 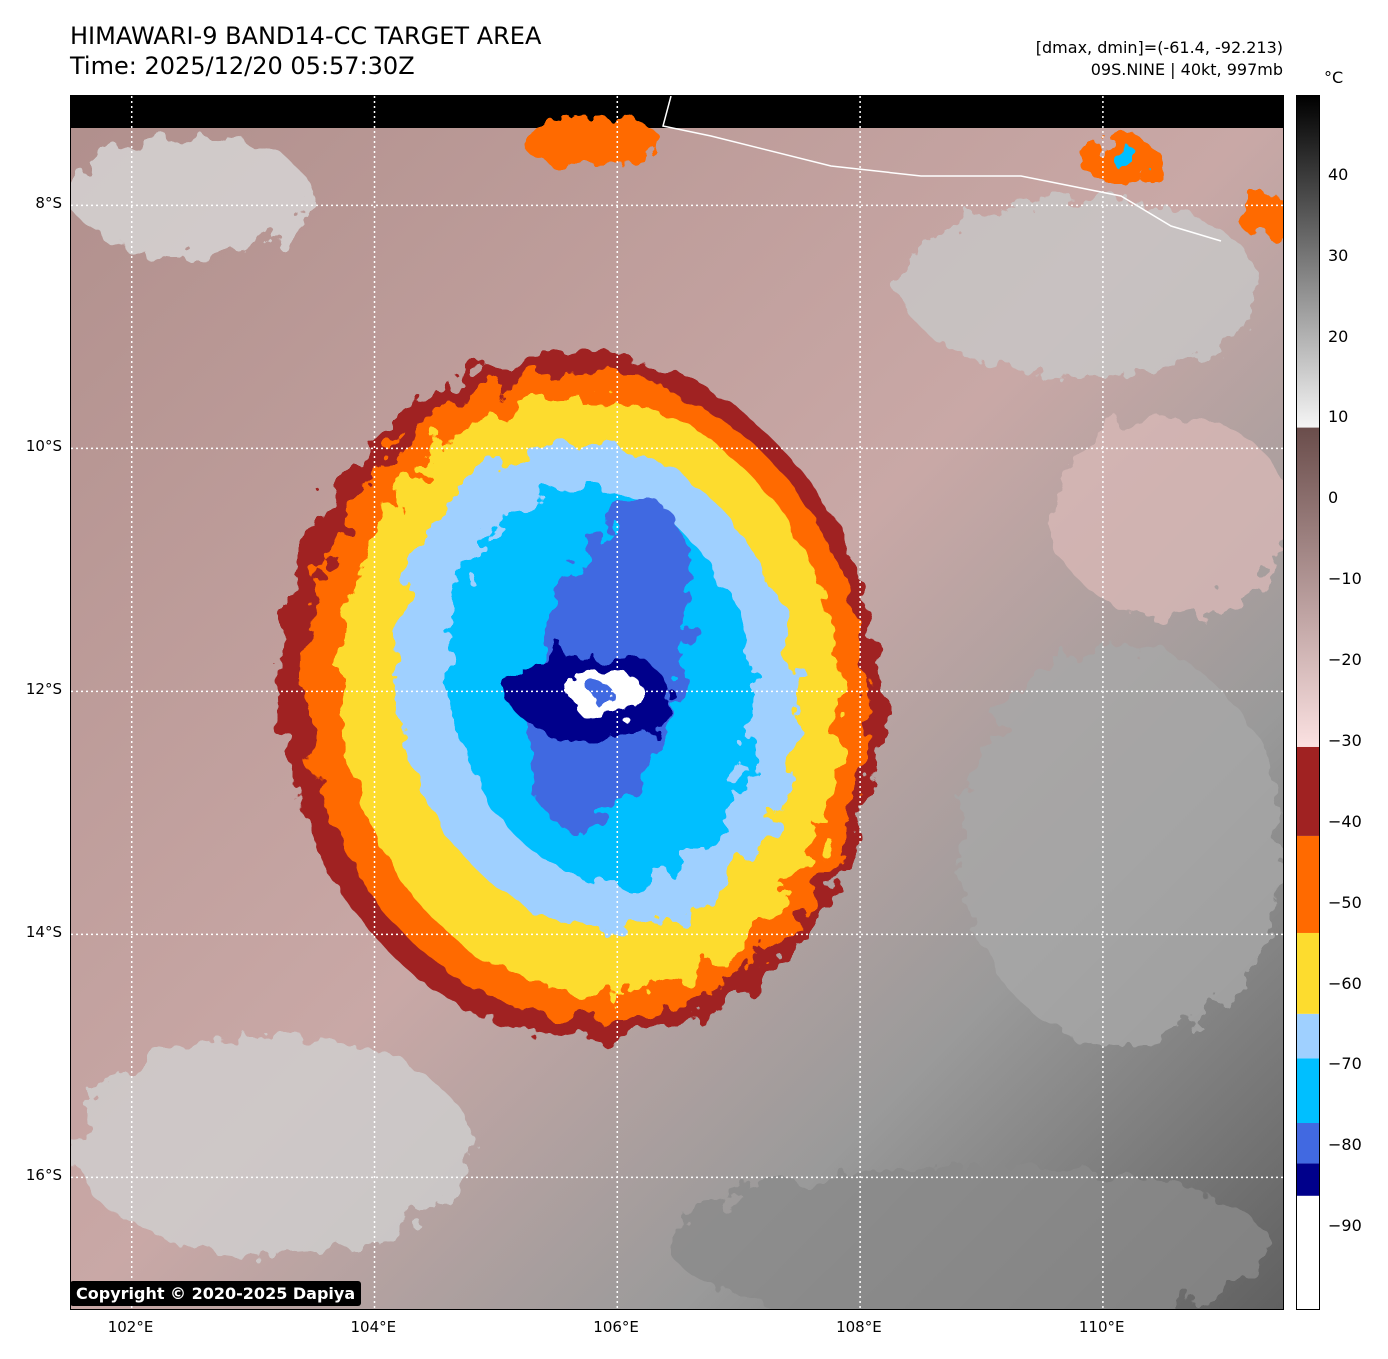 What do you see at coordinates (43, 689) in the screenshot?
I see `lat-tick-label: 12°S` at bounding box center [43, 689].